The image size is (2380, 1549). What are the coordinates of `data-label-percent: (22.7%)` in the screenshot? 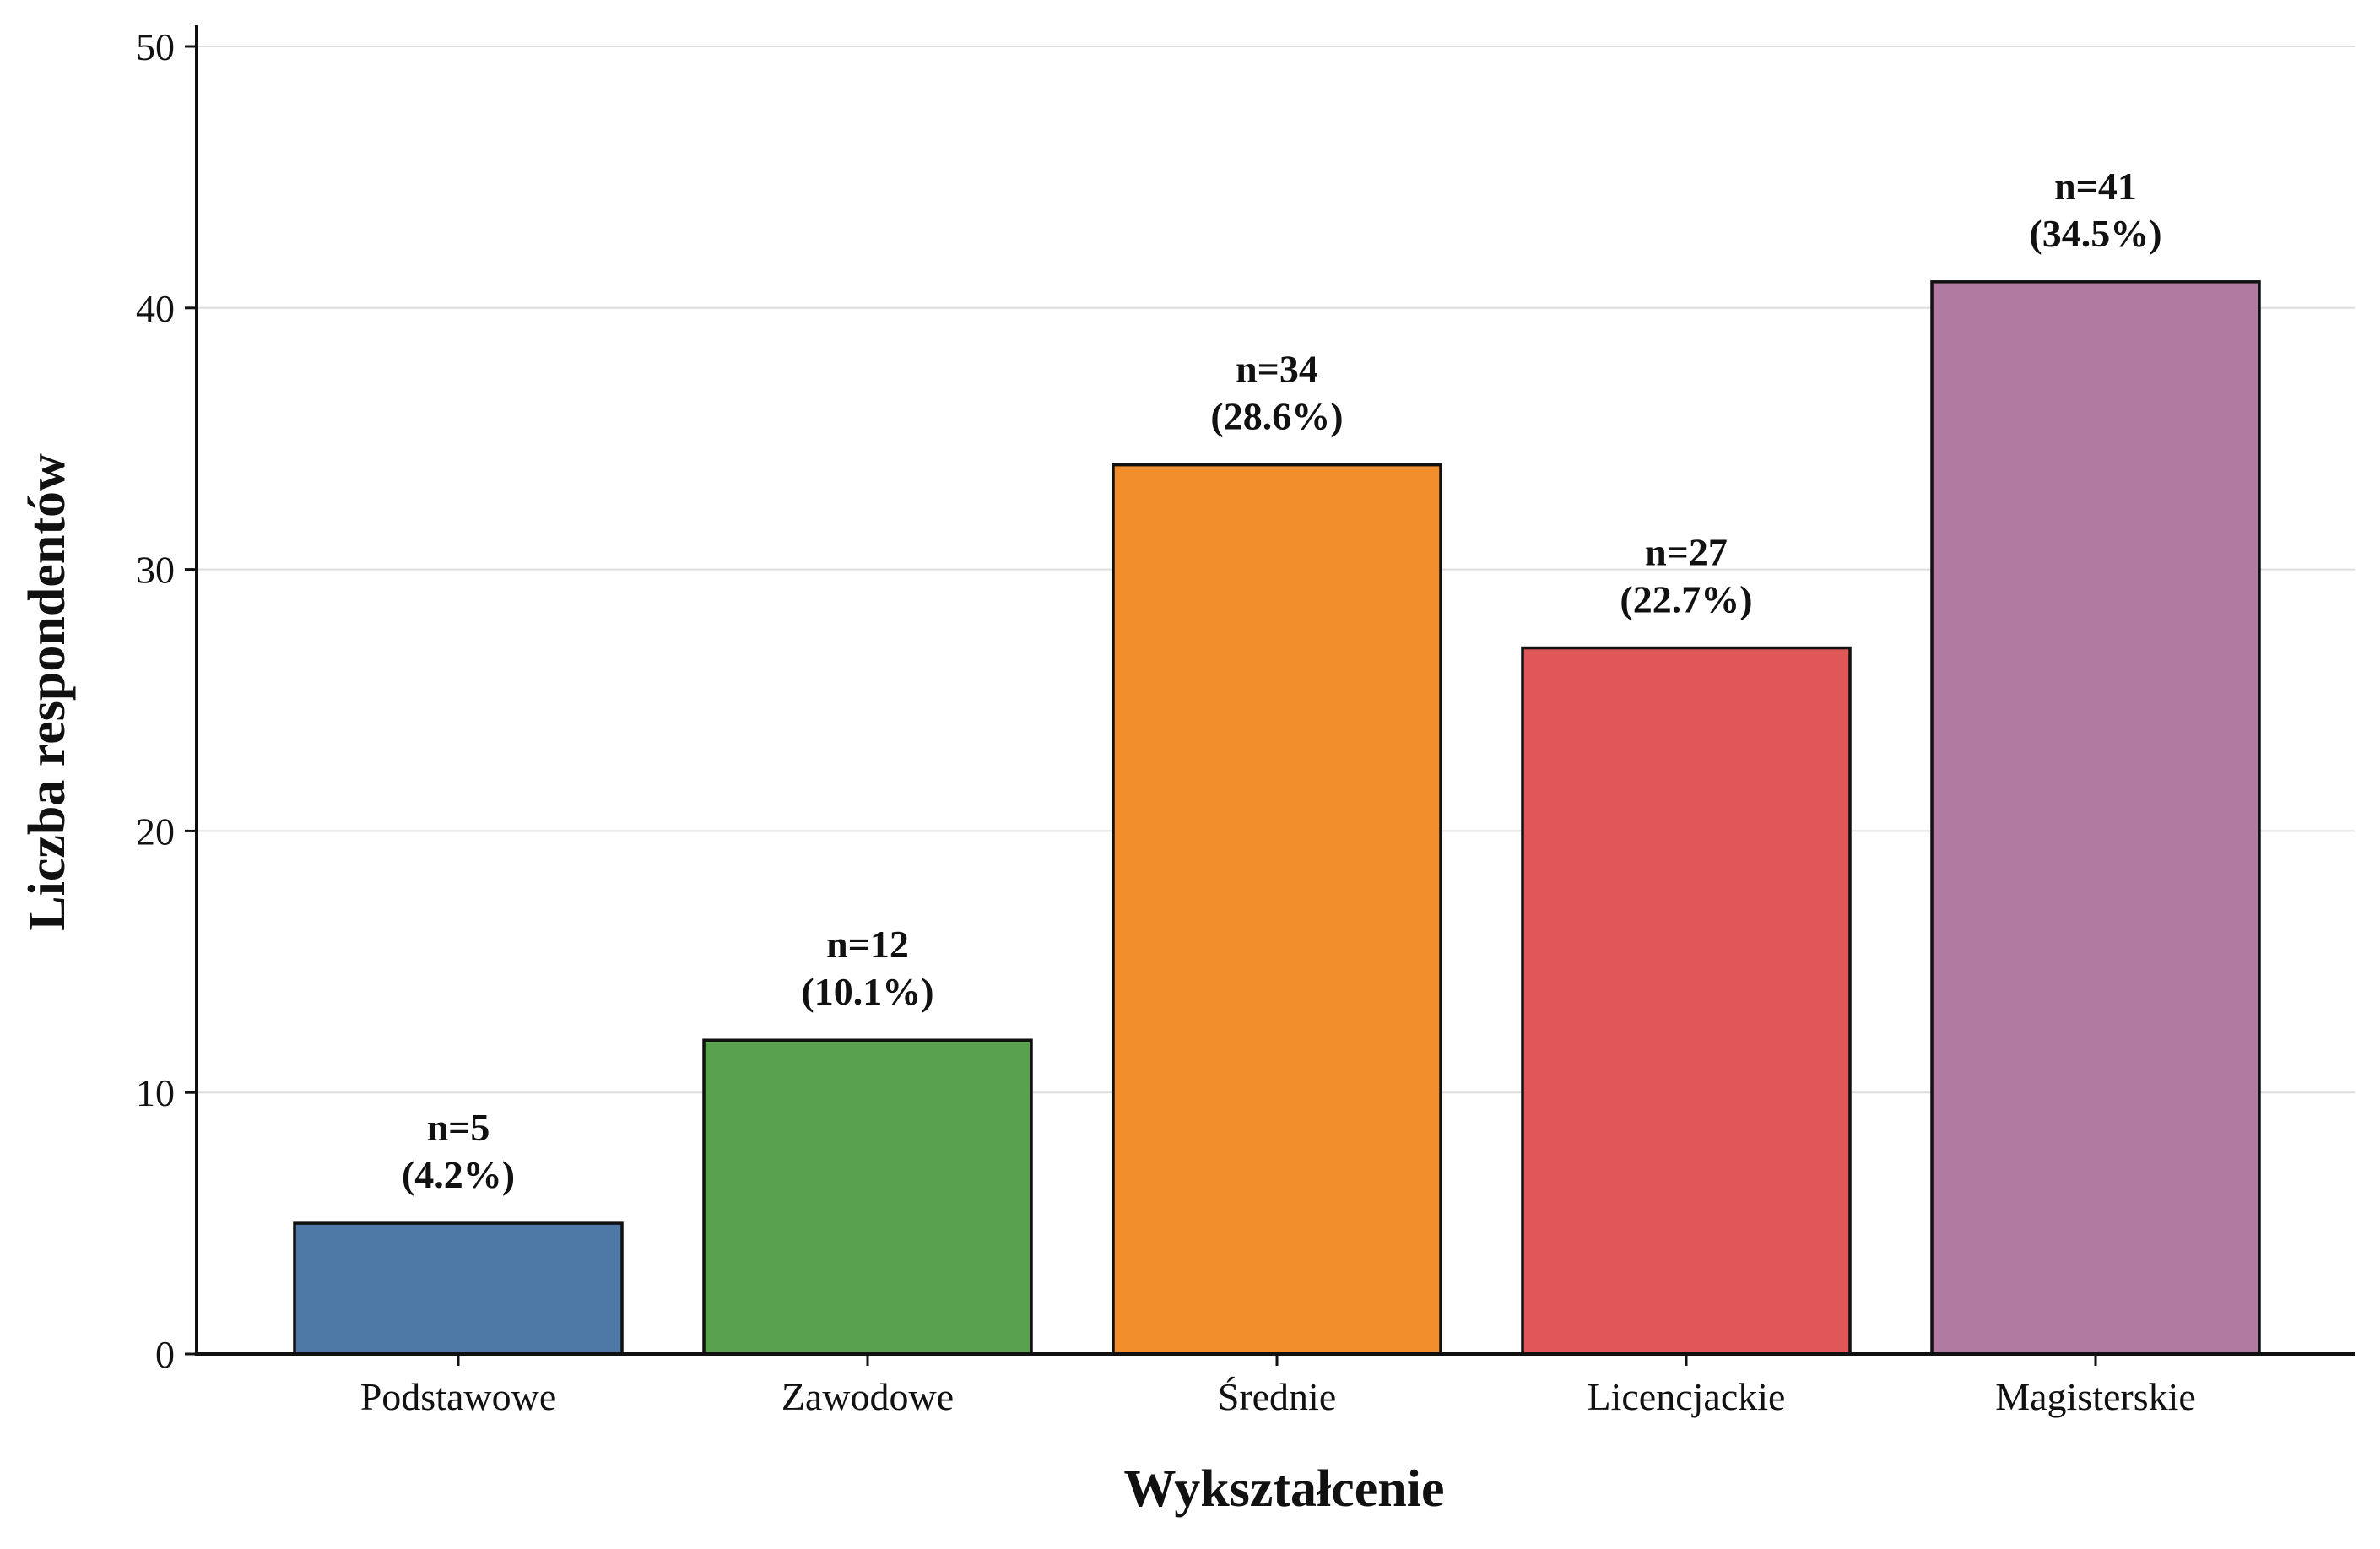 It's located at (1686, 599).